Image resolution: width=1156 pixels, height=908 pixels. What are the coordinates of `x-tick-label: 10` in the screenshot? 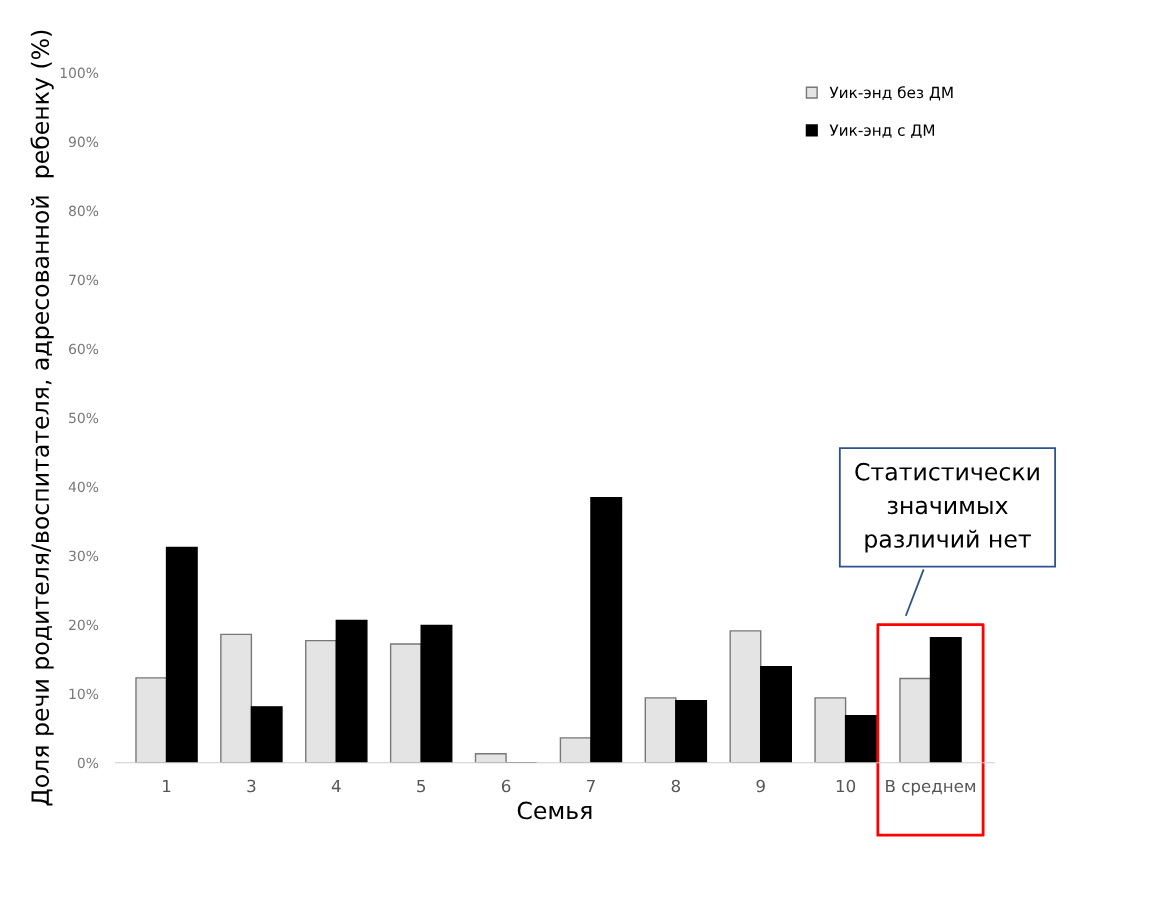 It's located at (846, 786).